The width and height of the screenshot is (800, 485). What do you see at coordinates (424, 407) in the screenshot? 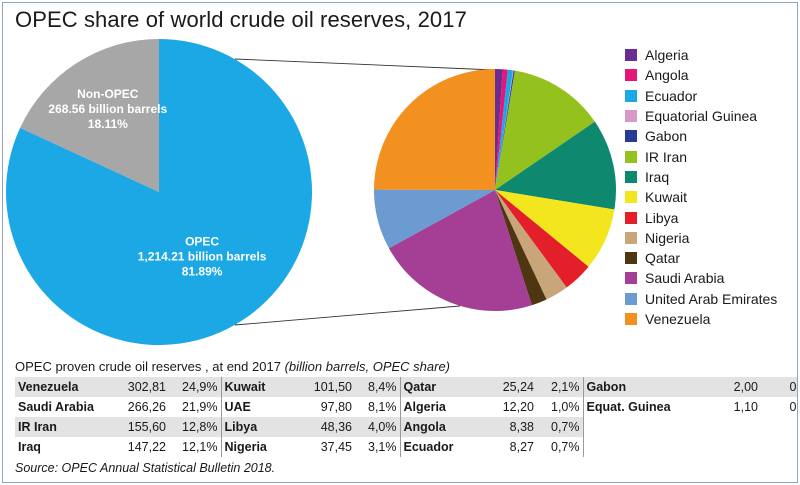
I see `country-name: Algeria` at bounding box center [424, 407].